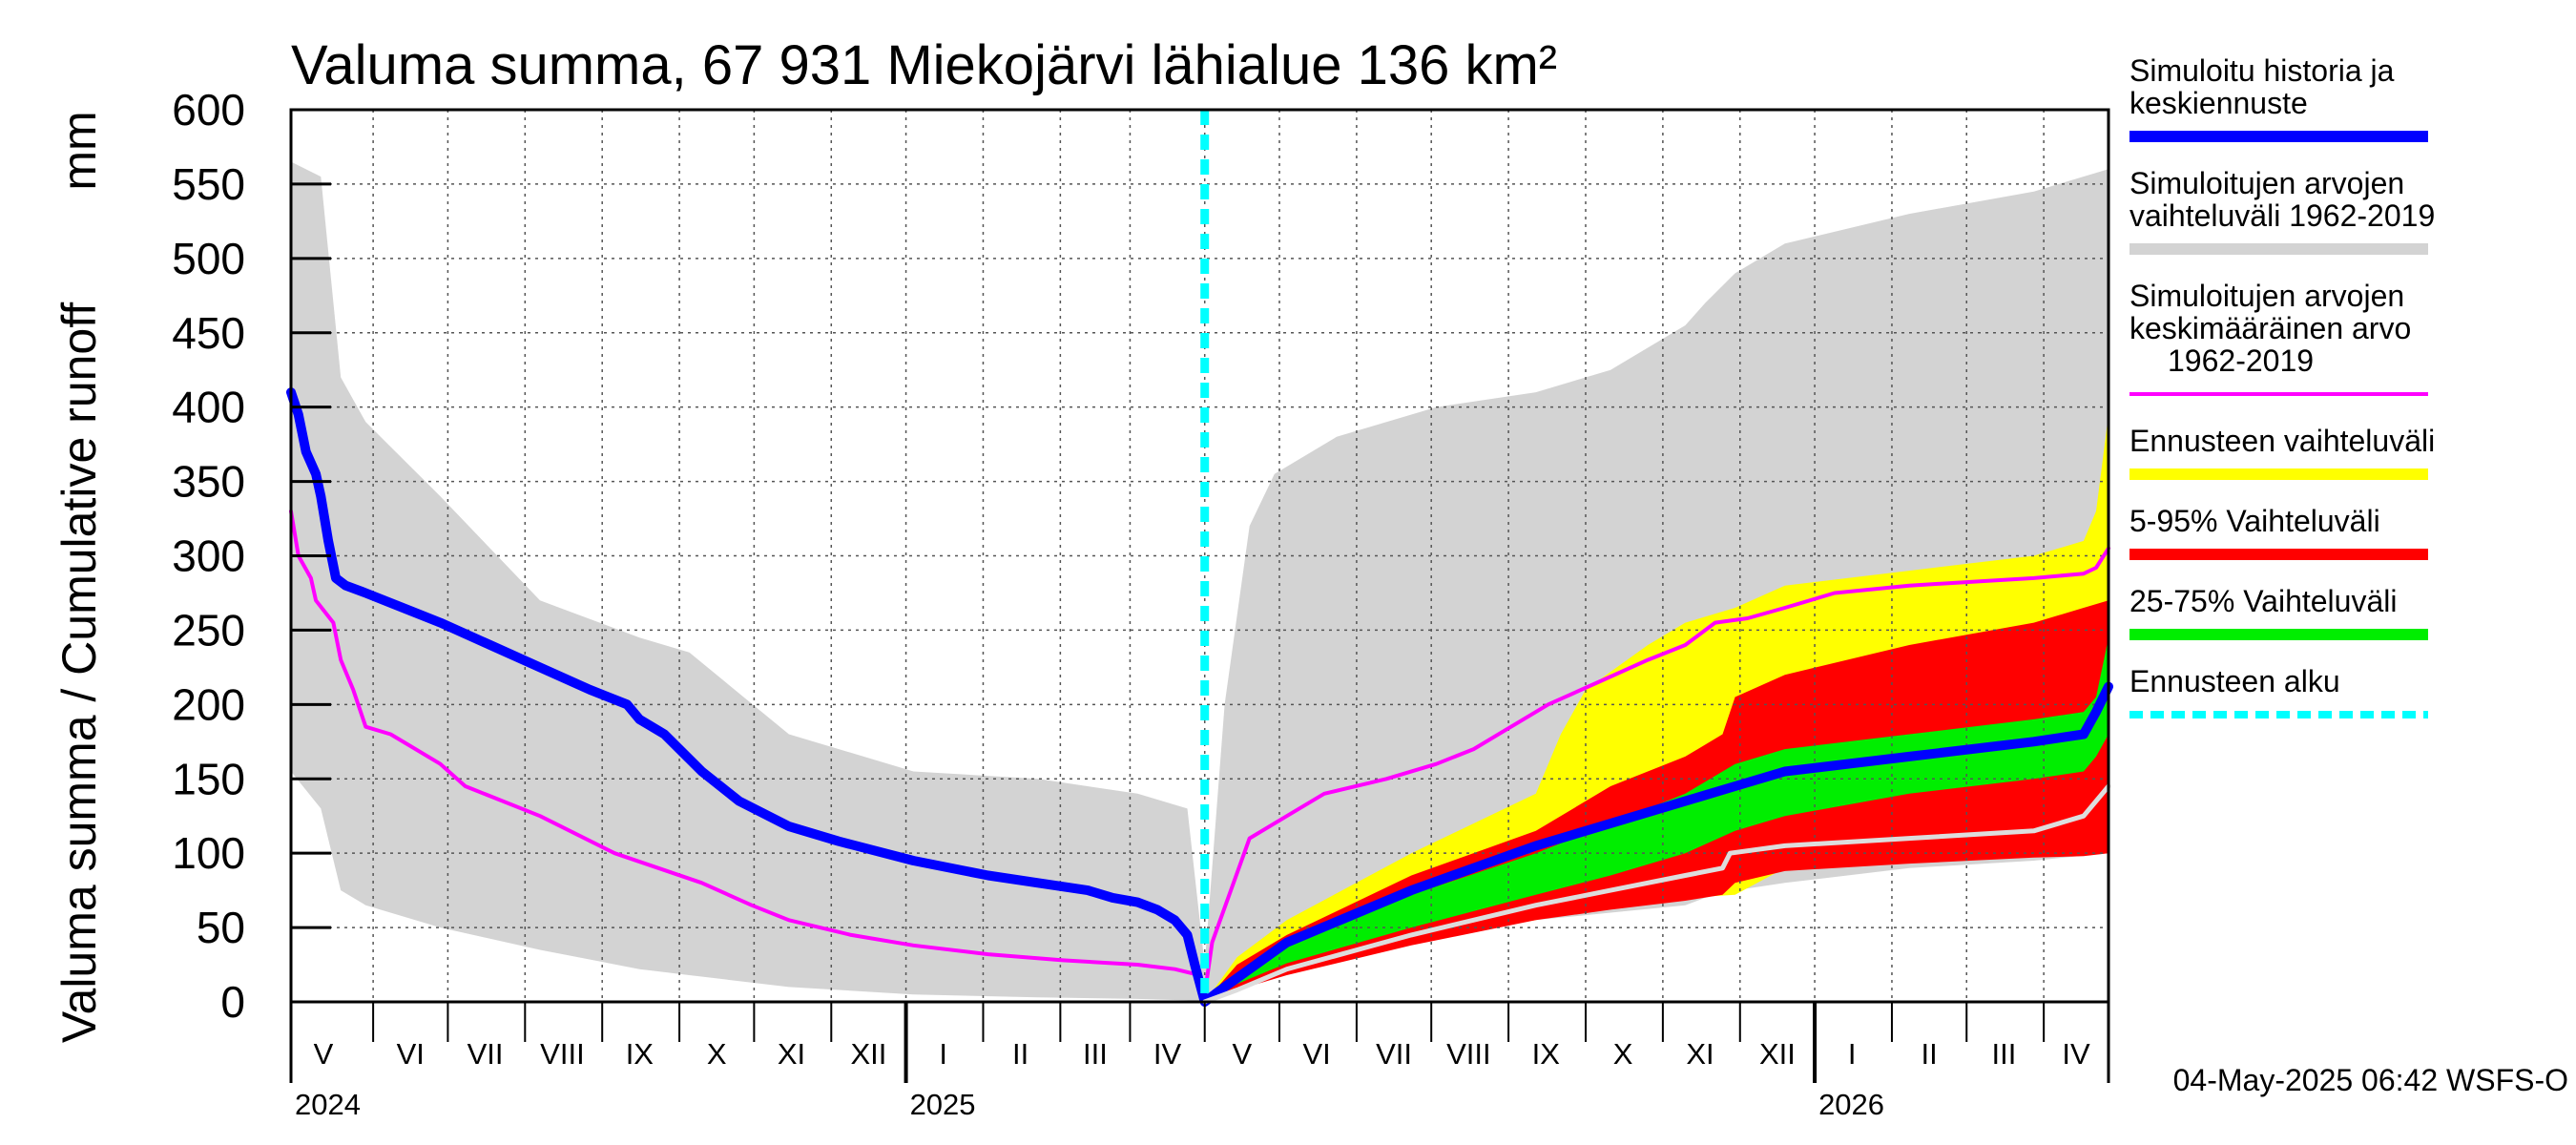 The width and height of the screenshot is (2576, 1145). Describe the element at coordinates (1851, 1104) in the screenshot. I see `year-label: 2026` at that location.